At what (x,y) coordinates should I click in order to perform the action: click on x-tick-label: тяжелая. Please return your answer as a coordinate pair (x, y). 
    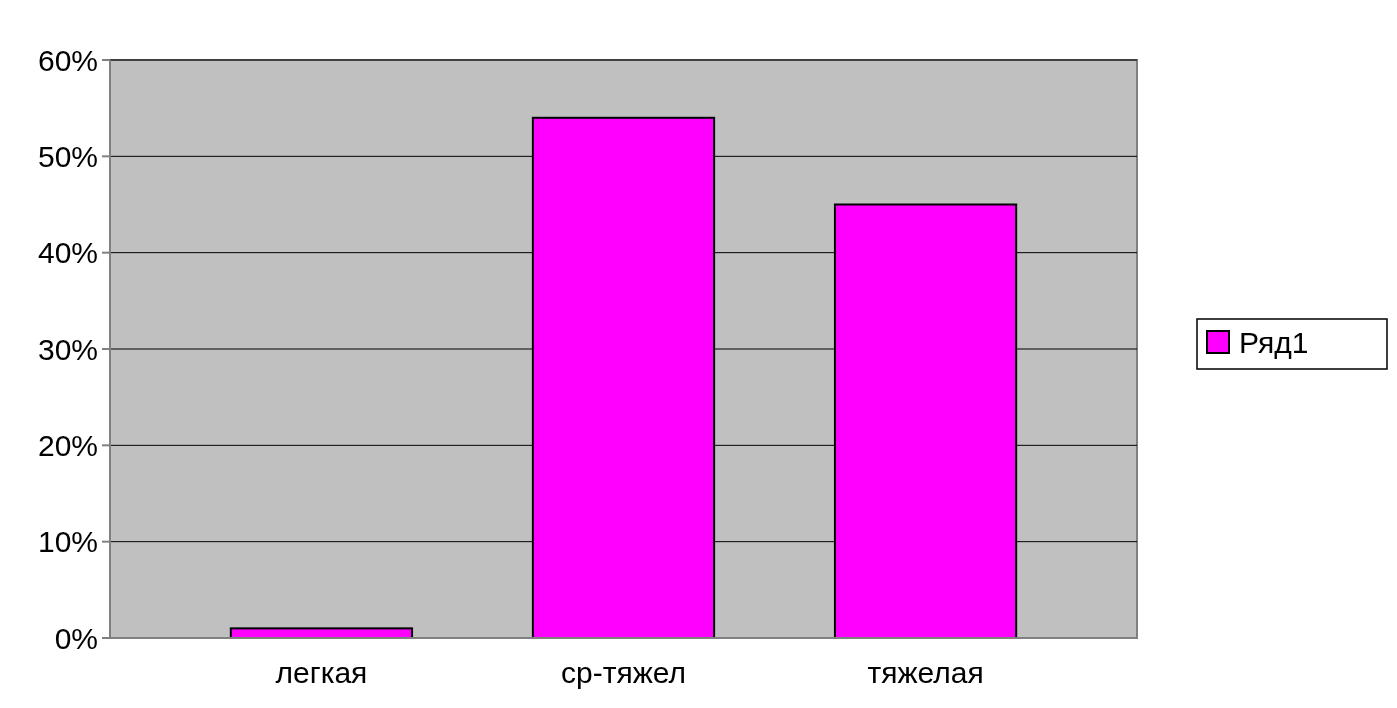
    Looking at the image, I should click on (925, 672).